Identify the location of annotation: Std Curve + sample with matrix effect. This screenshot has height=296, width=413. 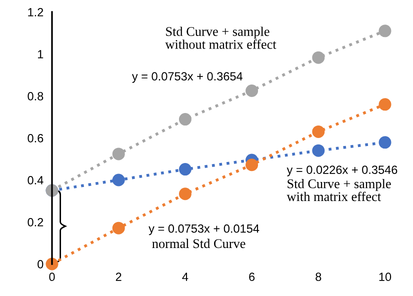
(338, 190).